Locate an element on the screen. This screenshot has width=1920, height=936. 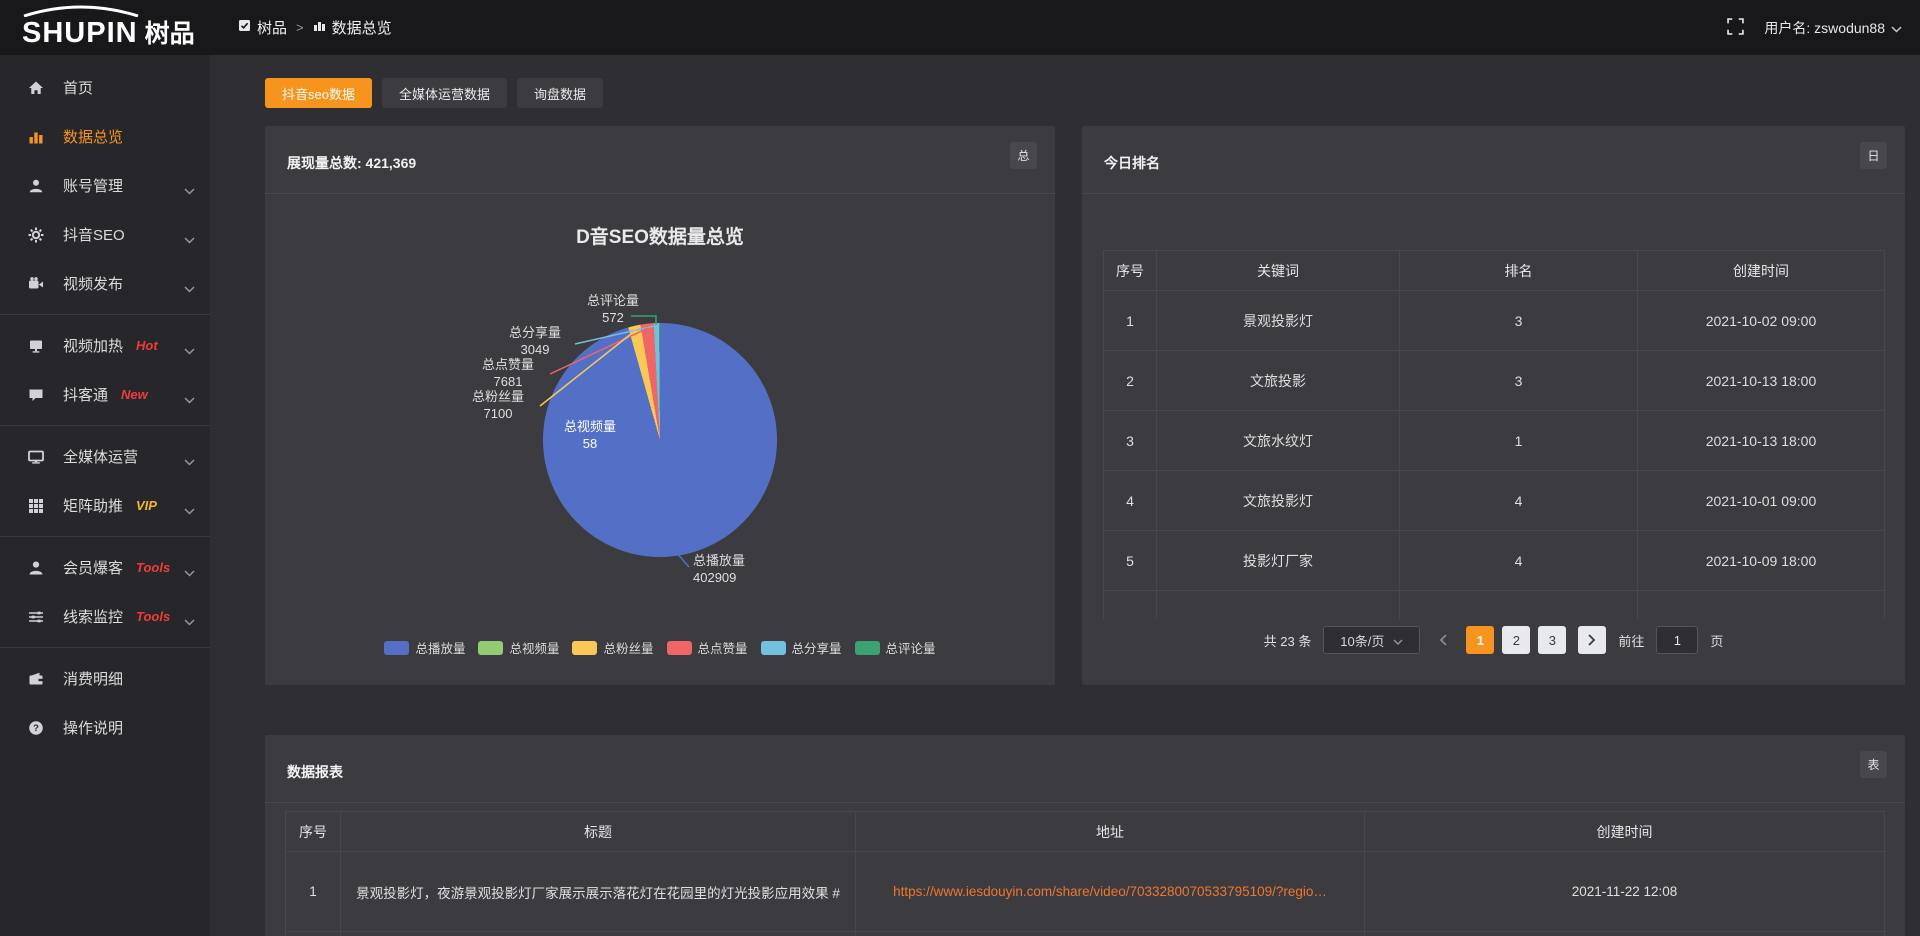
legend-item-5: 总评论量 is located at coordinates (895, 647).